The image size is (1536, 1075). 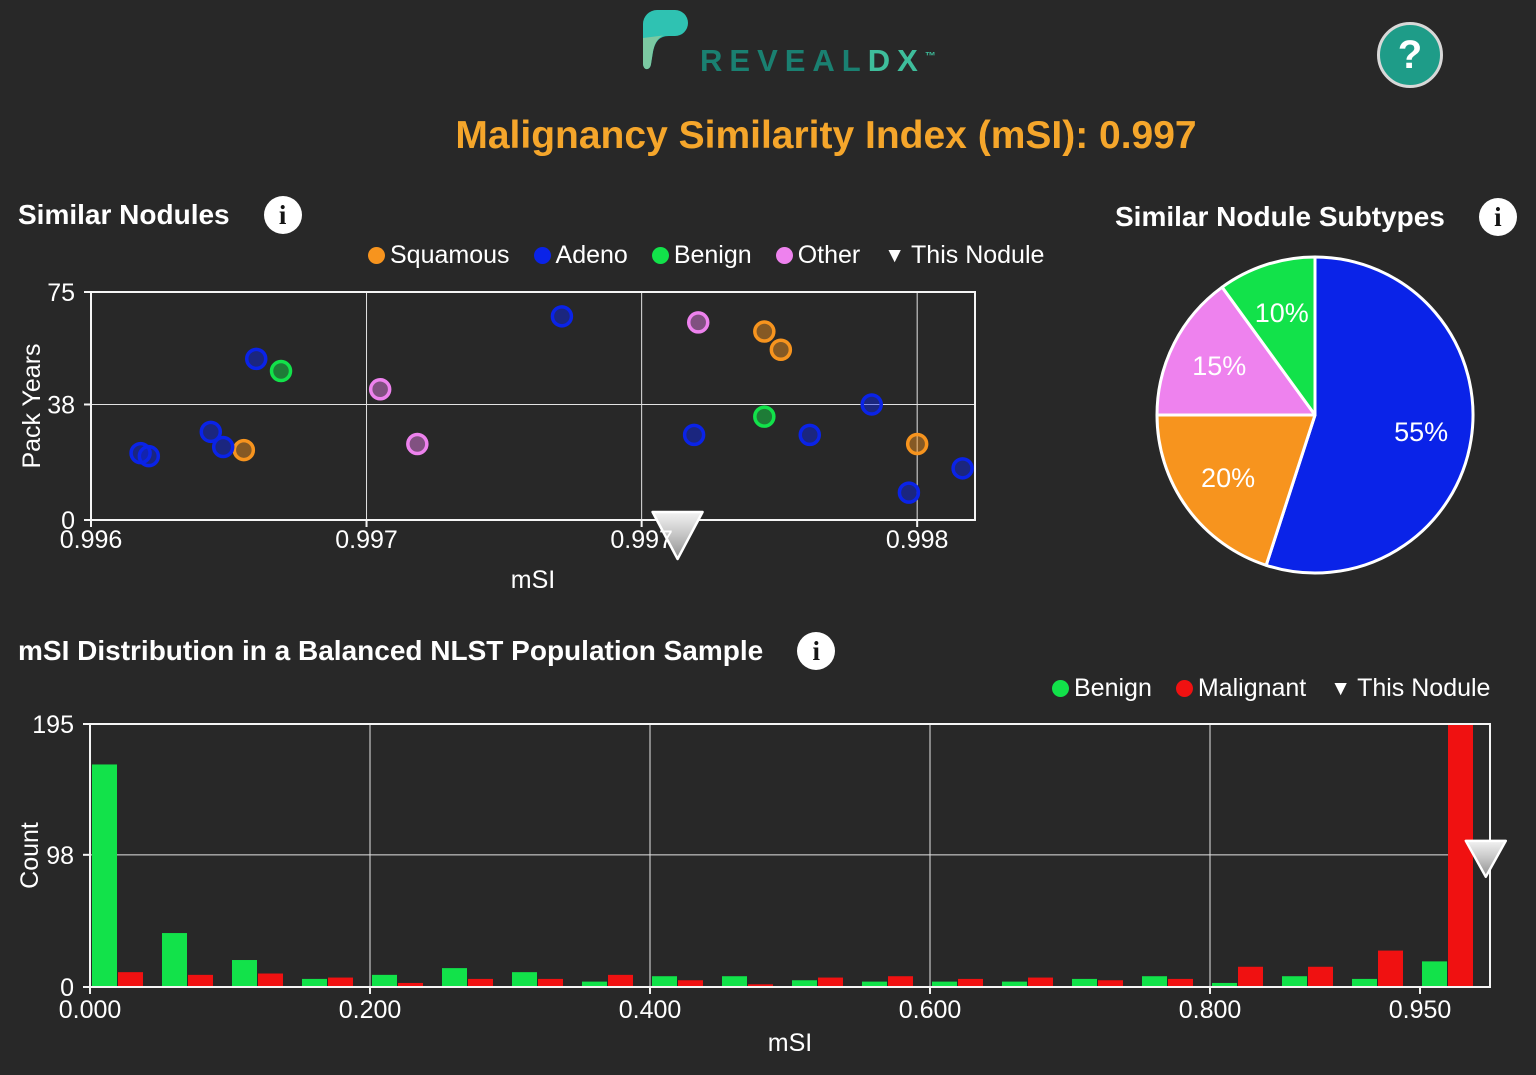 What do you see at coordinates (30, 855) in the screenshot?
I see `svg-text: Count` at bounding box center [30, 855].